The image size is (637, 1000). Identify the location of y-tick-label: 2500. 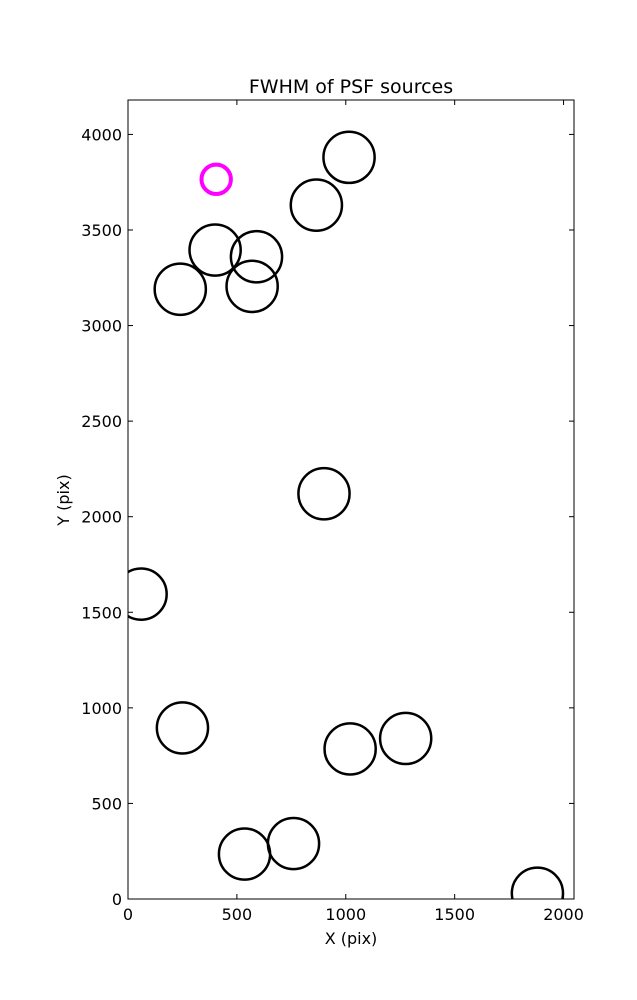
(101, 421).